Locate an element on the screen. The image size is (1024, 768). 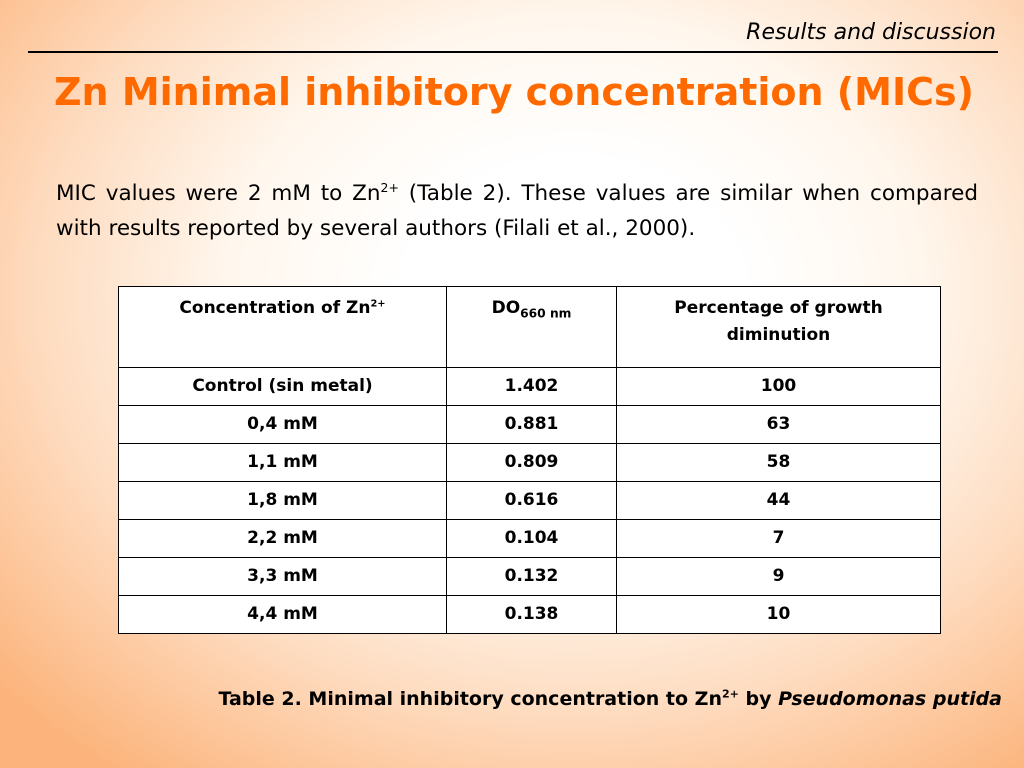
table-row: 2,2 mM 0.104 7 is located at coordinates (529, 538).